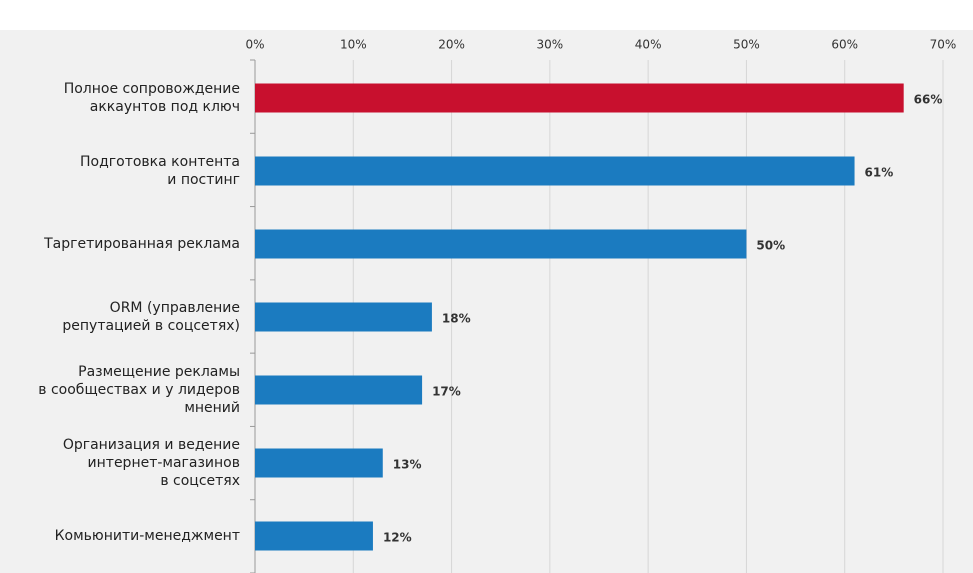  I want to click on value-label: 50%, so click(770, 246).